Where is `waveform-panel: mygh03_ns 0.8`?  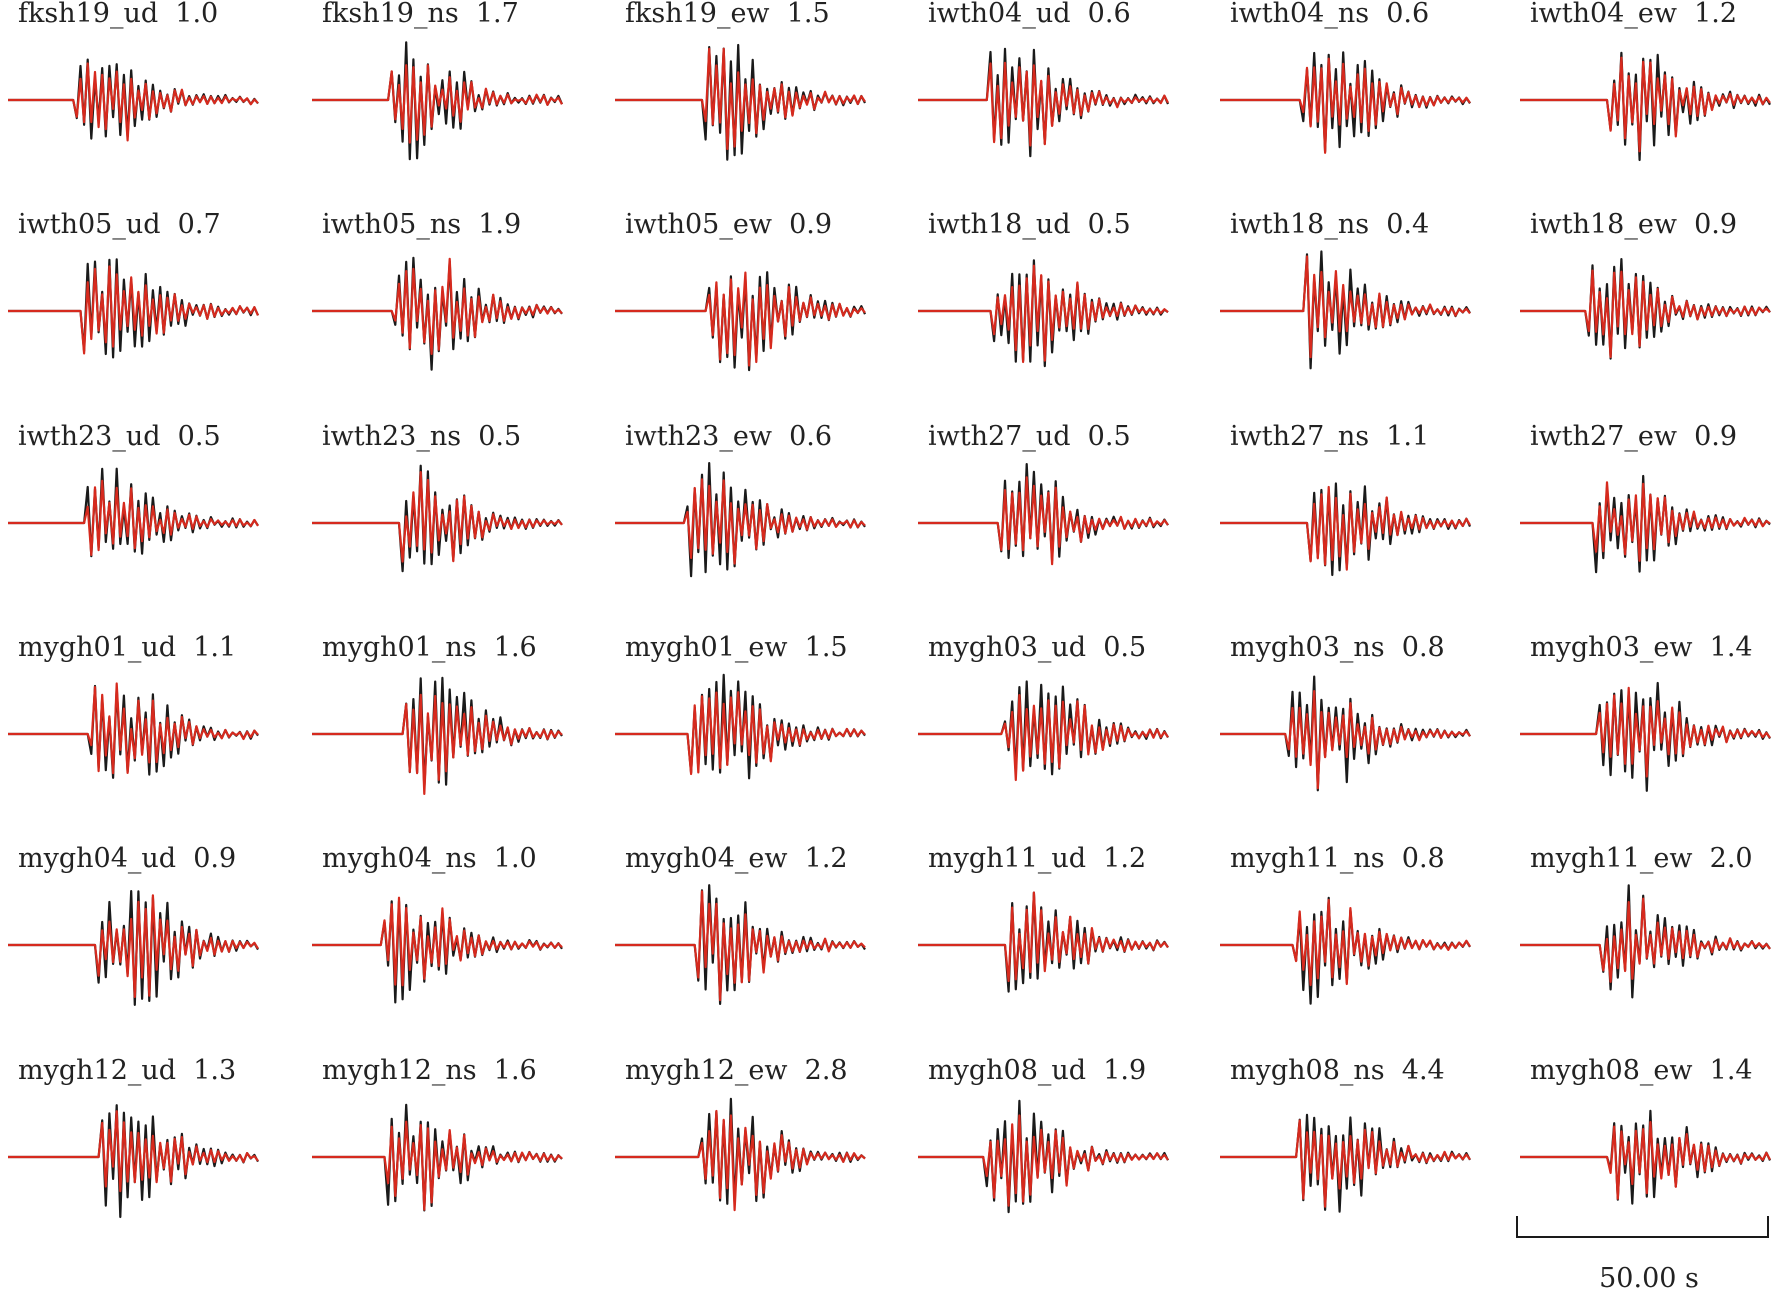
waveform-panel: mygh03_ns 0.8 is located at coordinates (1345, 712).